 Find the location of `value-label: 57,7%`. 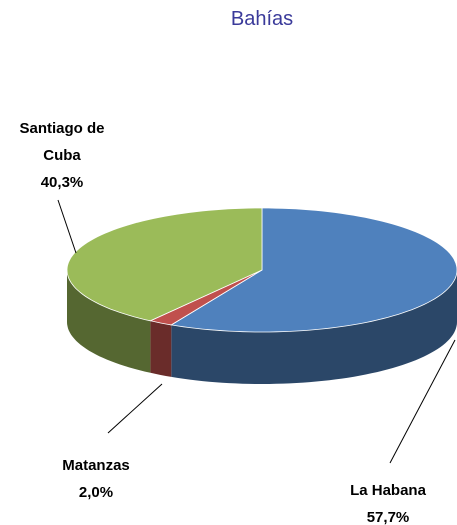

value-label: 57,7% is located at coordinates (388, 517).